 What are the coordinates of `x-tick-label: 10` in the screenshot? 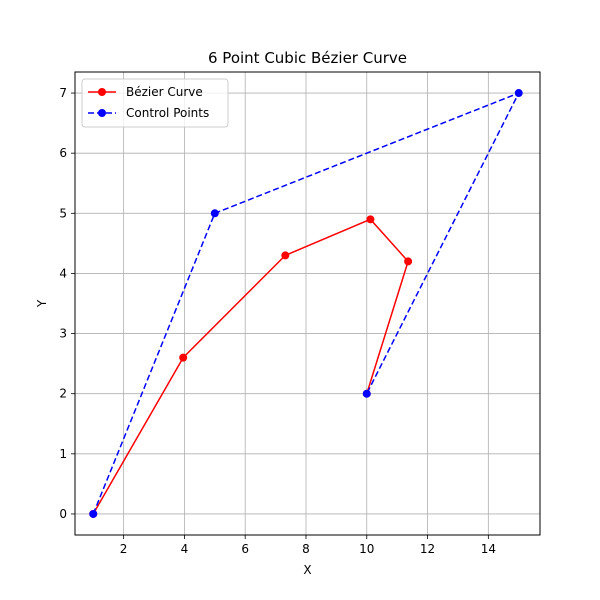 It's located at (366, 549).